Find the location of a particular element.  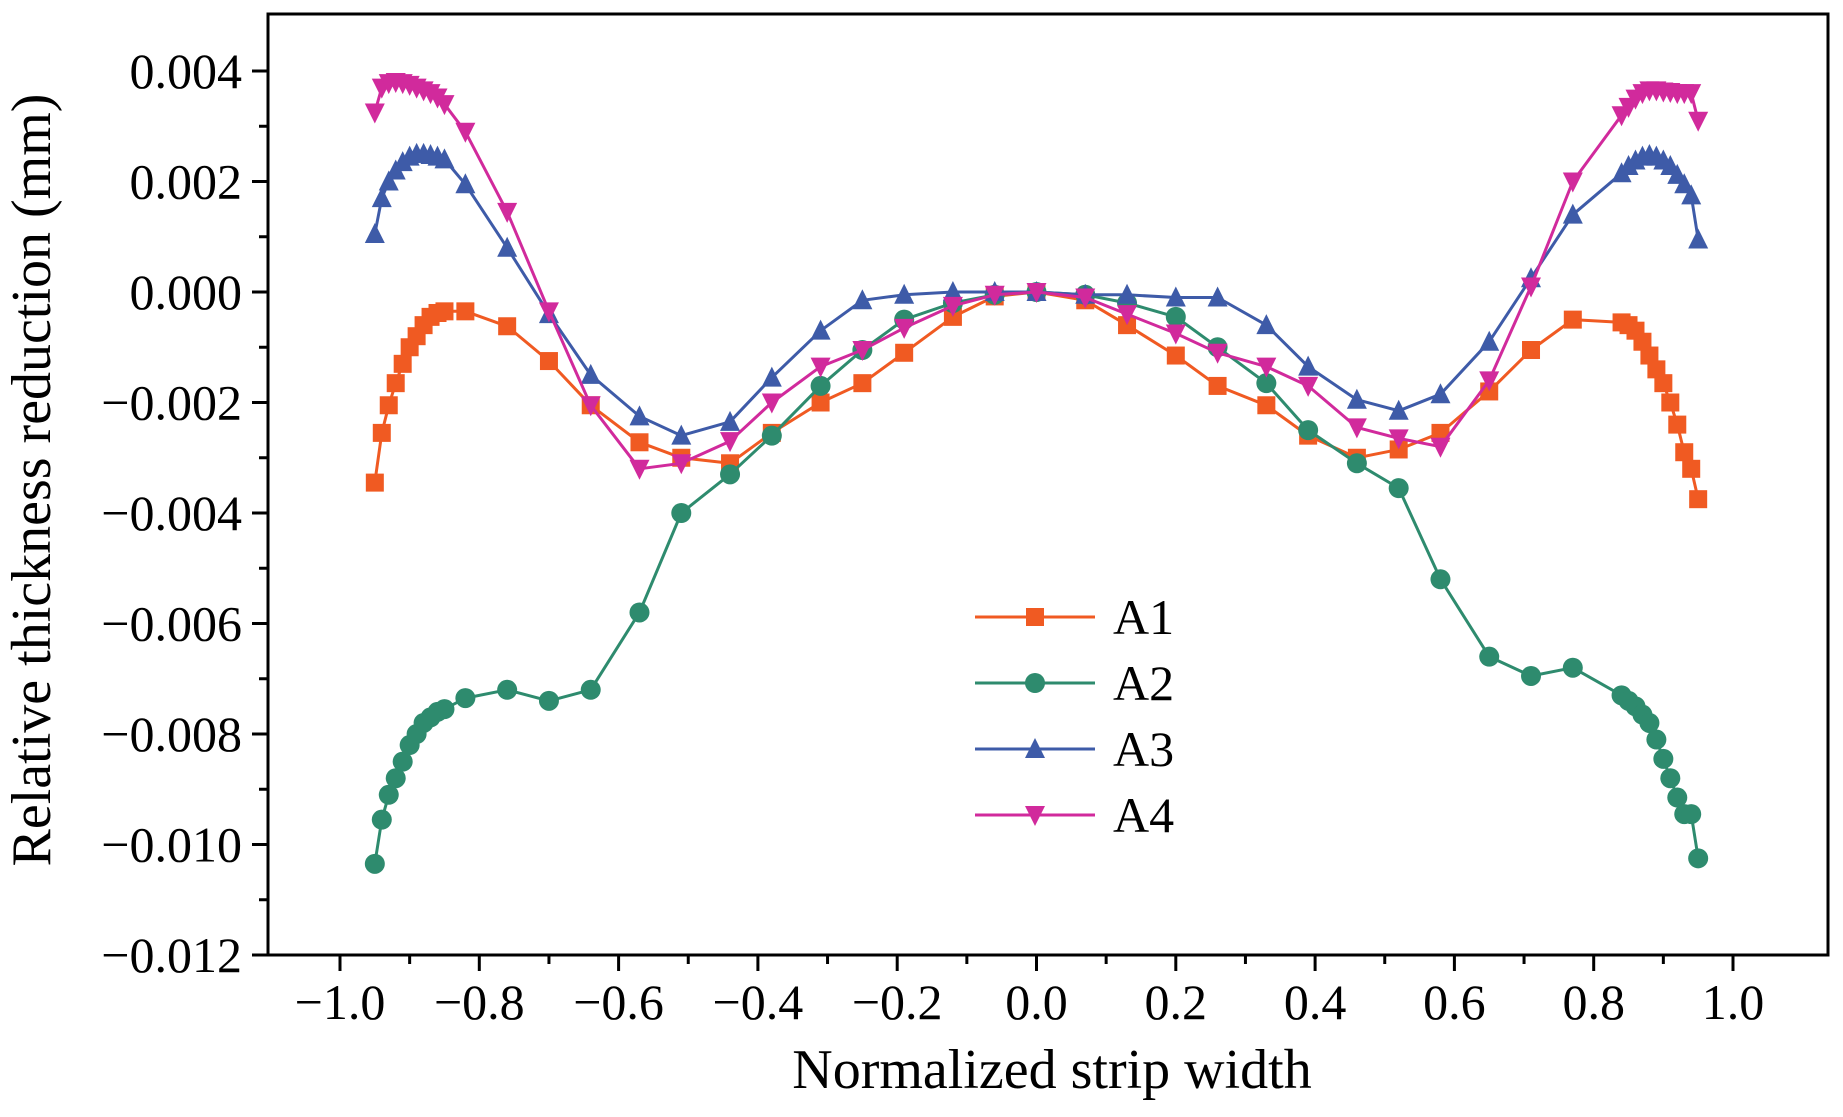

x-tick-label: 0.6 is located at coordinates (1454, 1002).